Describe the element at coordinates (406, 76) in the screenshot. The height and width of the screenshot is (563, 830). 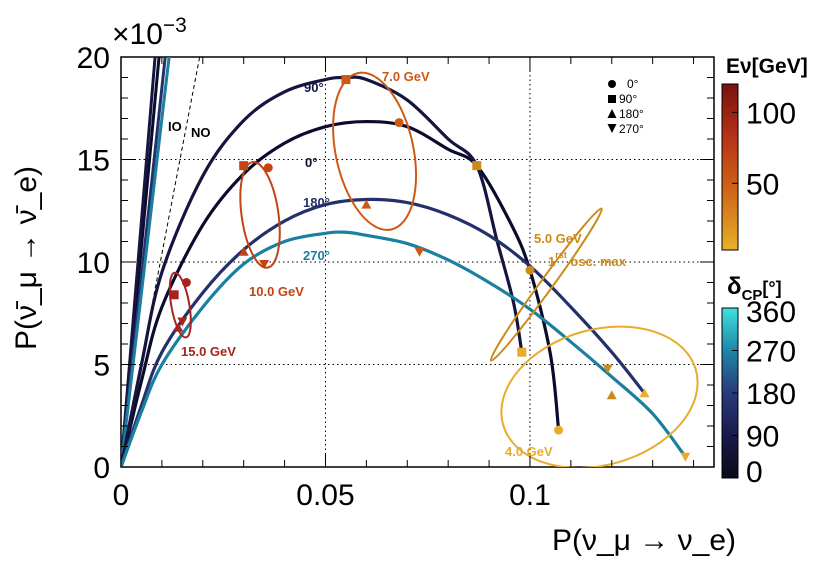
I see `energy-label-7-0-gev: 7.0 GeV` at that location.